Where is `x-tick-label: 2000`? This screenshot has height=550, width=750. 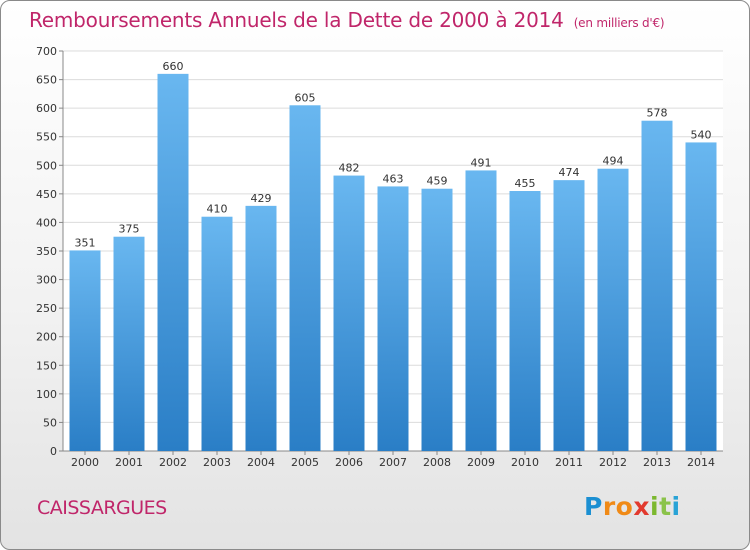
x-tick-label: 2000 is located at coordinates (85, 462).